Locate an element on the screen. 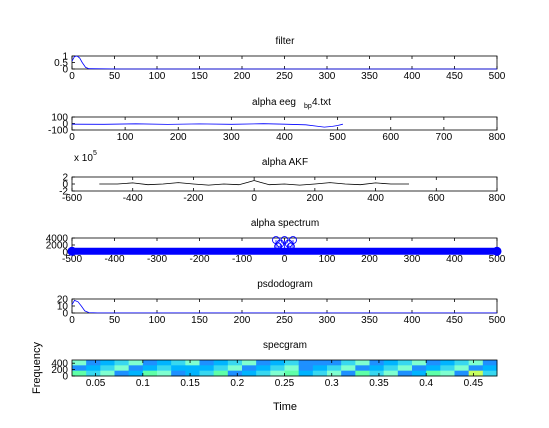 The width and height of the screenshot is (549, 428). y-tick-label: 1 is located at coordinates (65, 57).